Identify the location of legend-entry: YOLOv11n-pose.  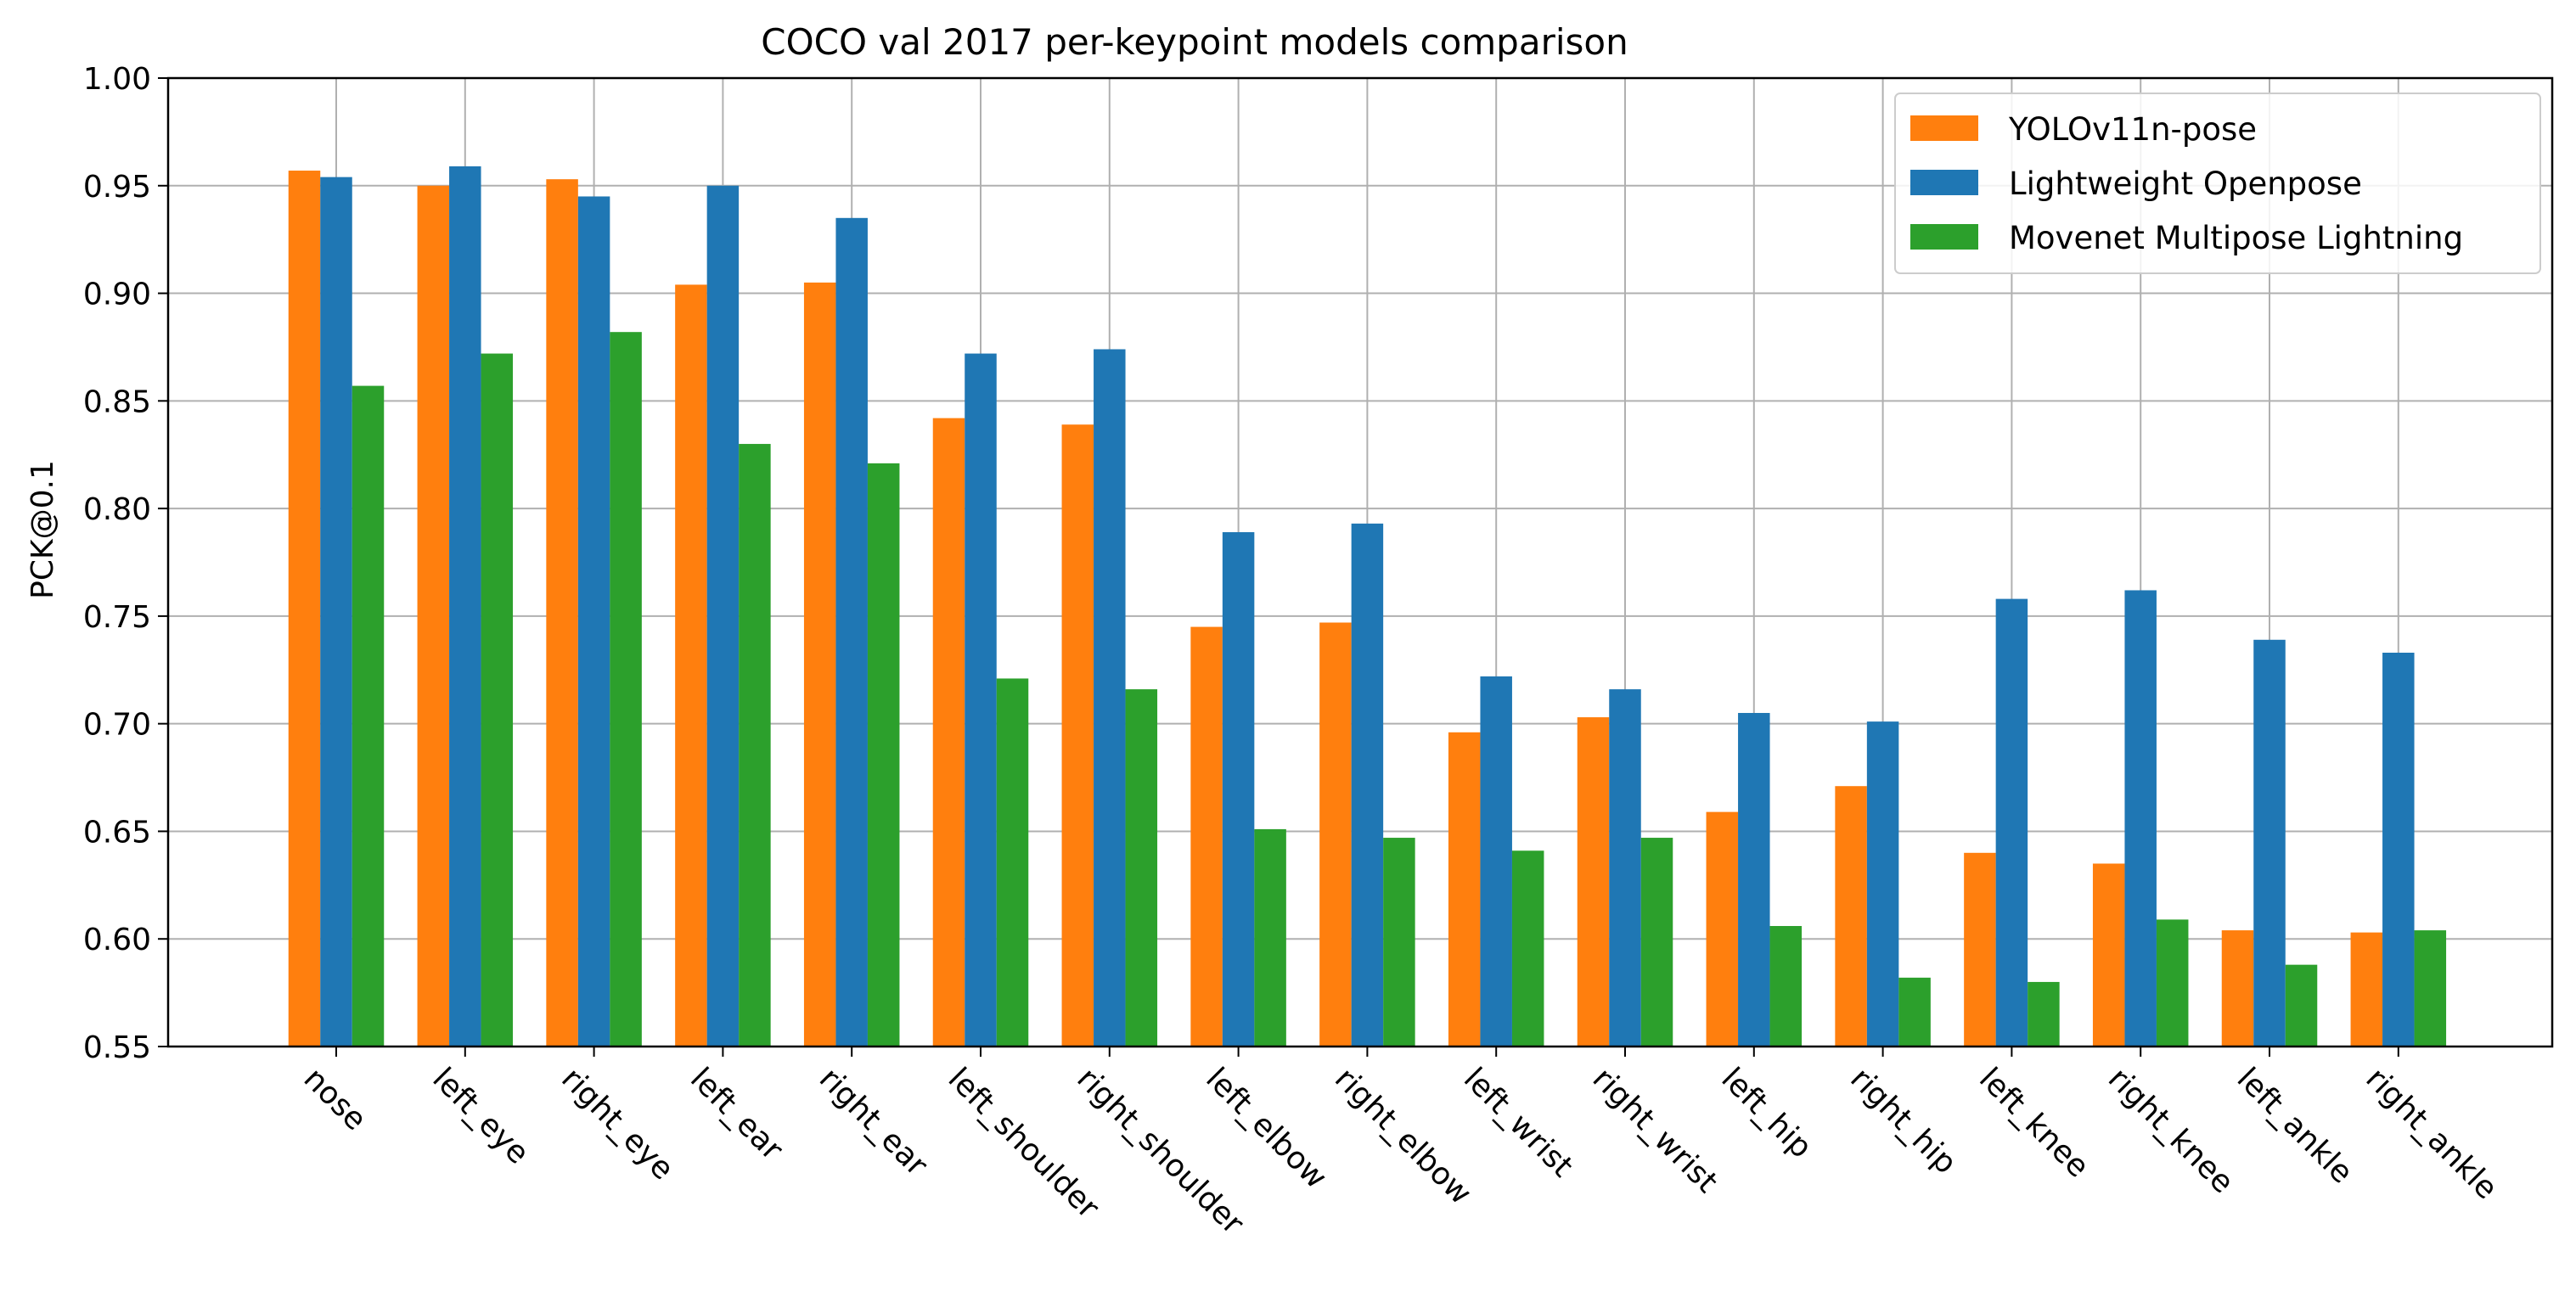
(2132, 129).